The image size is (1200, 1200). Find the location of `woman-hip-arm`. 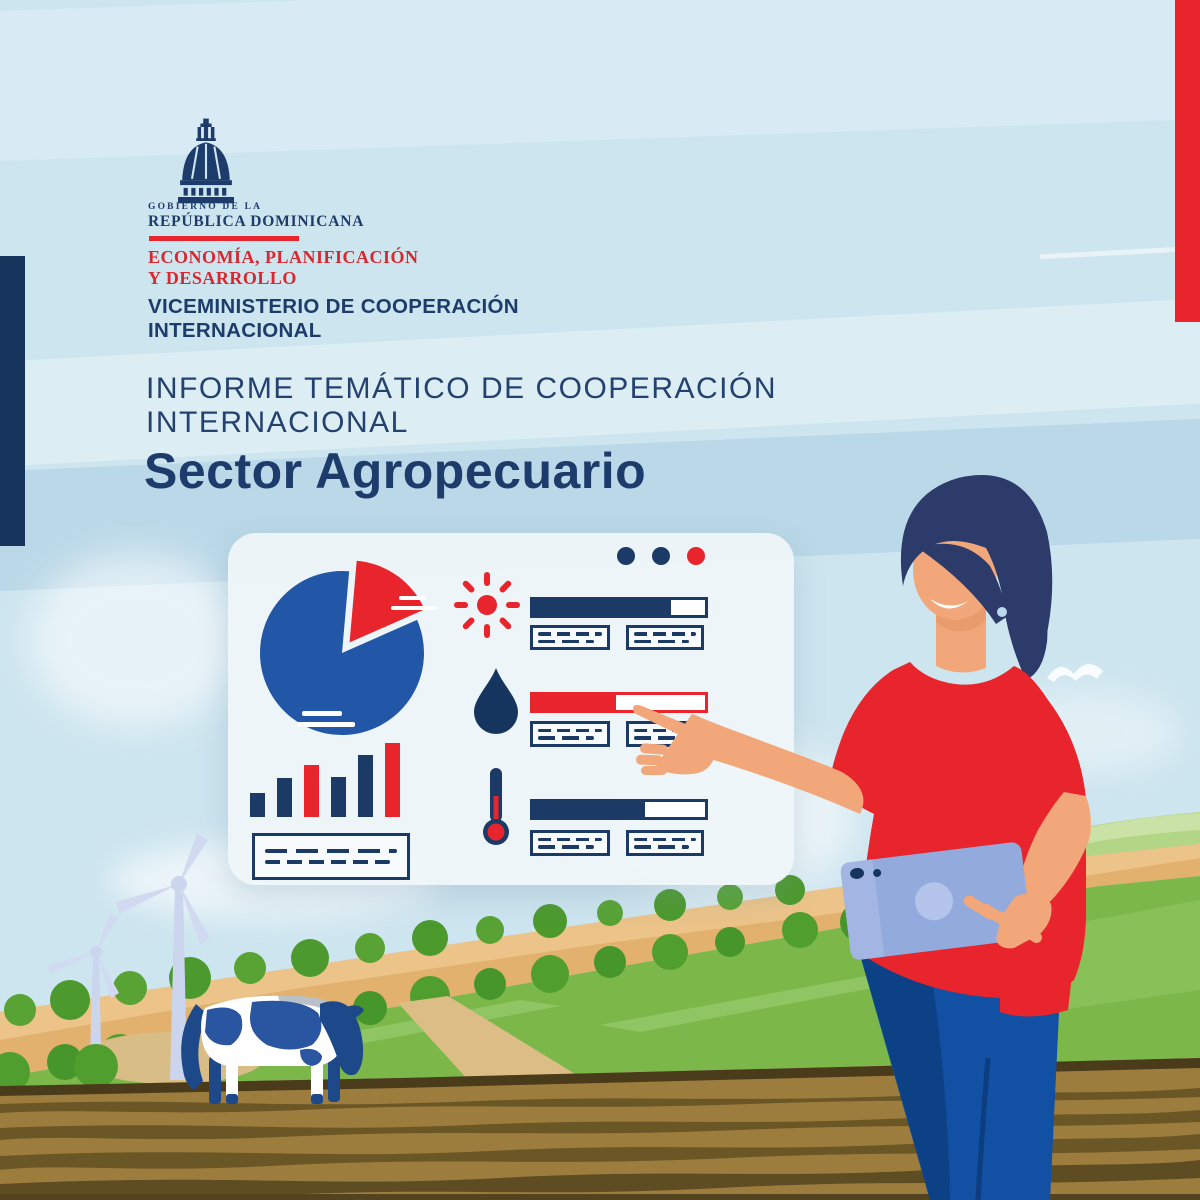

woman-hip-arm is located at coordinates (1052, 853).